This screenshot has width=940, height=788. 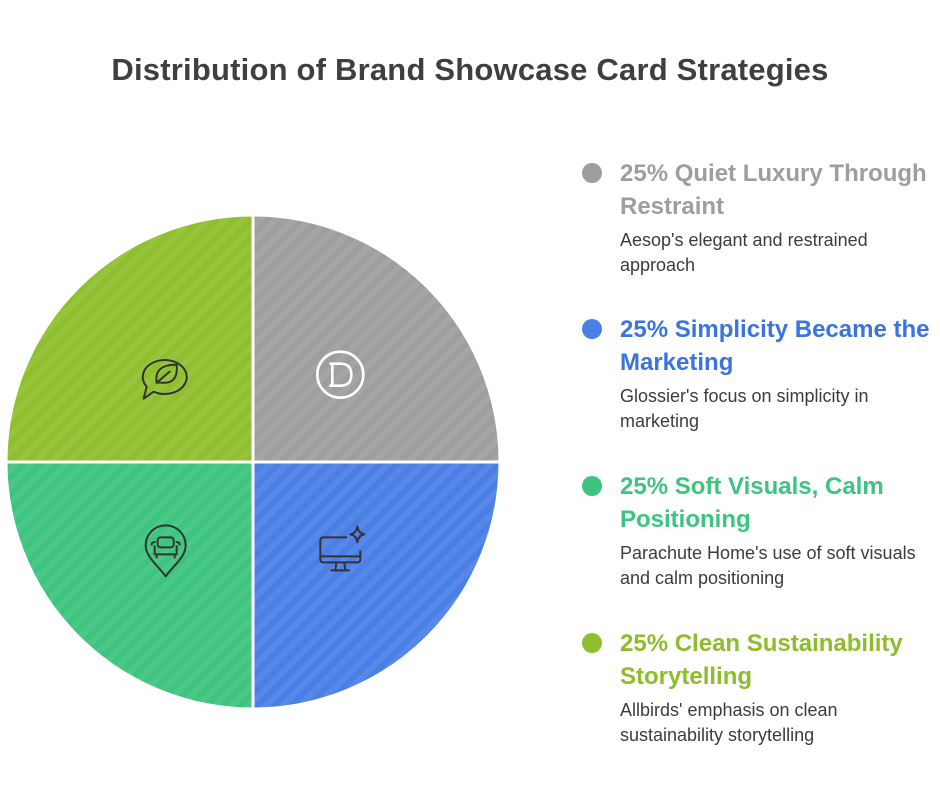 What do you see at coordinates (761, 660) in the screenshot?
I see `legend-label: Clean Sustainability Storytelling` at bounding box center [761, 660].